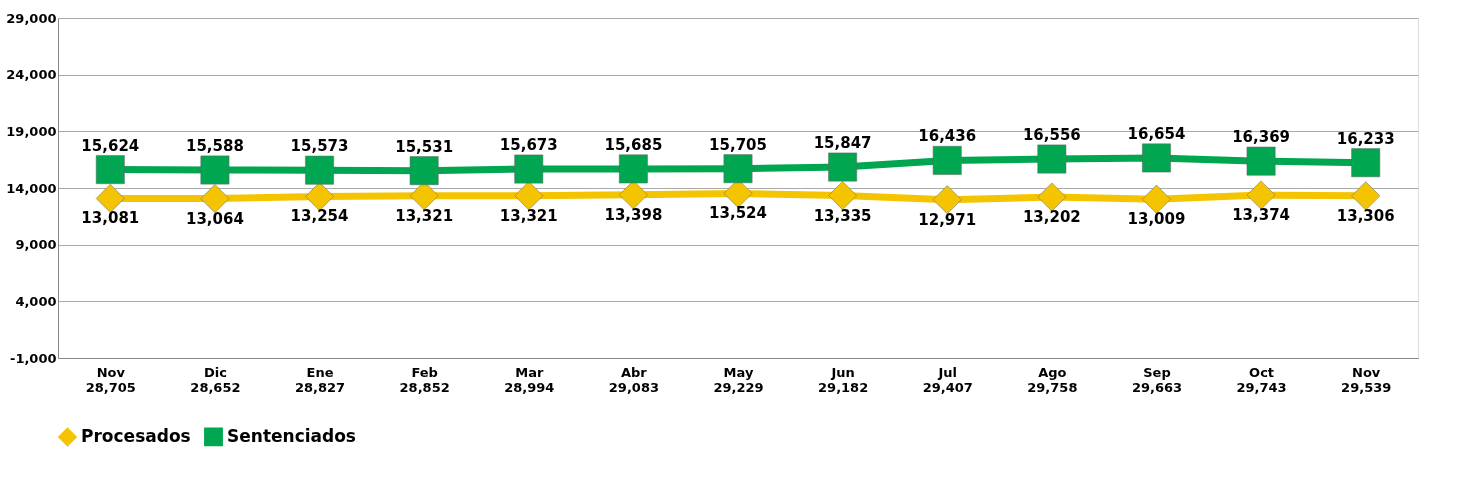  Describe the element at coordinates (842, 372) in the screenshot. I see `x-tick-label: Jun` at that location.